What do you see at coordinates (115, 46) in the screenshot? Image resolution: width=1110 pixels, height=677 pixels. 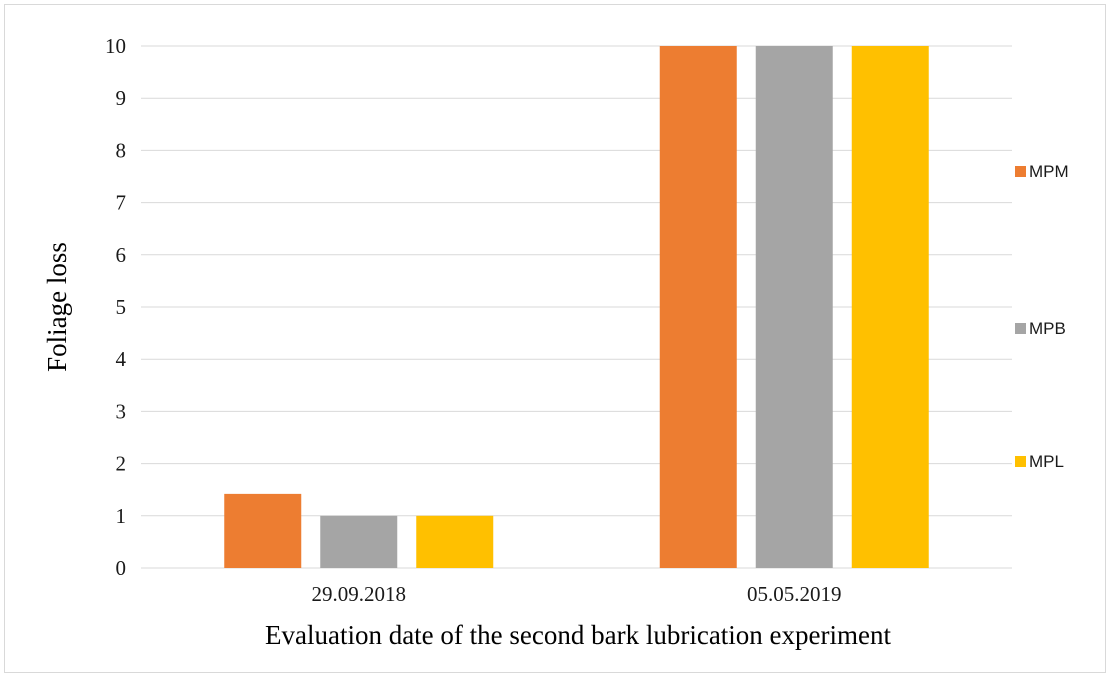 I see `y-tick-label: 10` at bounding box center [115, 46].